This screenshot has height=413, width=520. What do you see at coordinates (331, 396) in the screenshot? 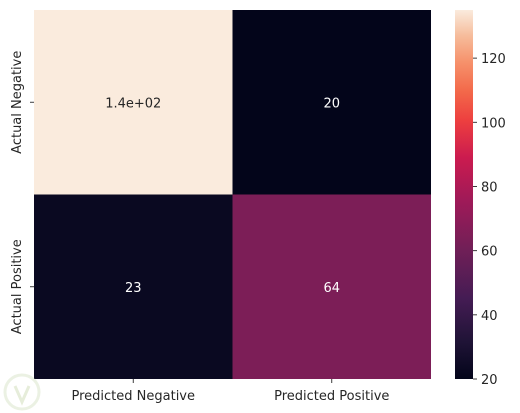
I see `x-tick-label: Predicted Positive` at bounding box center [331, 396].